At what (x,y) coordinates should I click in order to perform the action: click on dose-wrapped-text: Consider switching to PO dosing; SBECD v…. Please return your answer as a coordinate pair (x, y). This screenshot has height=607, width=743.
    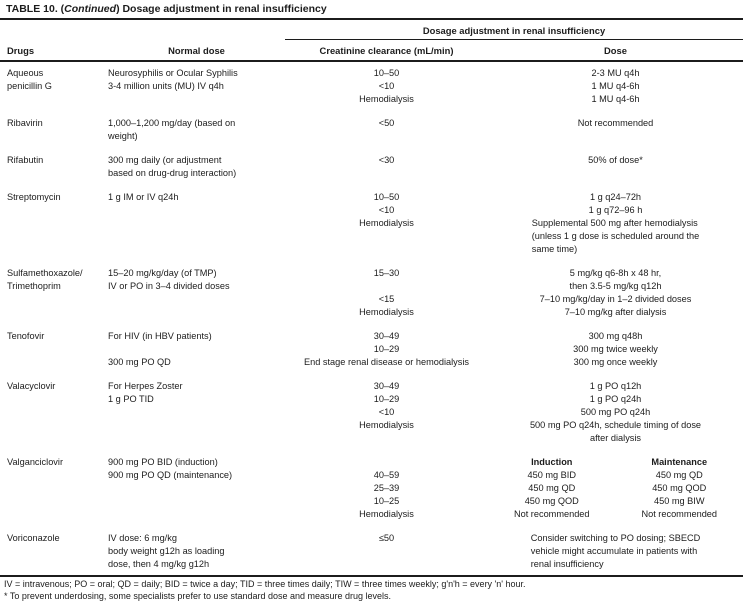
    Looking at the image, I should click on (616, 551).